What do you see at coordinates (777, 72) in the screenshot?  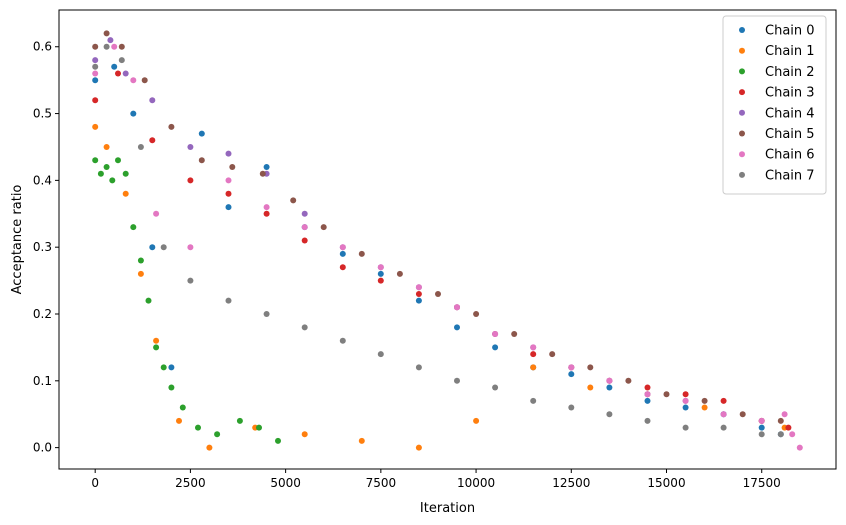 I see `legend-item: Chain 2` at bounding box center [777, 72].